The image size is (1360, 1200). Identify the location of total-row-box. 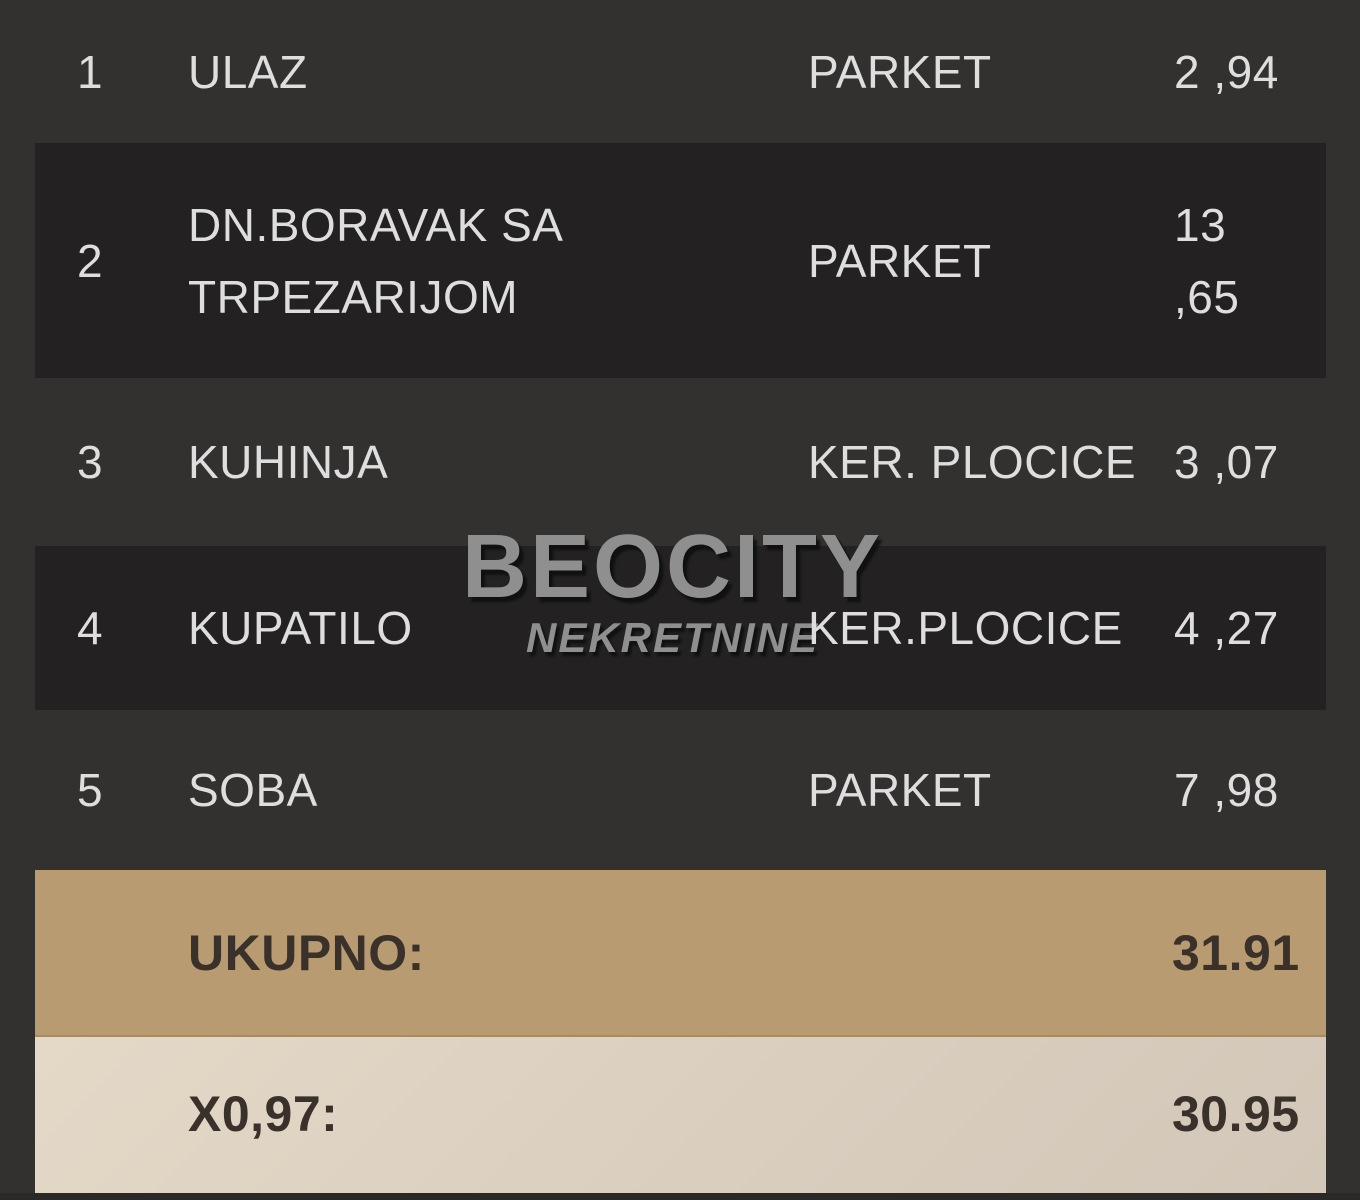
(680, 952).